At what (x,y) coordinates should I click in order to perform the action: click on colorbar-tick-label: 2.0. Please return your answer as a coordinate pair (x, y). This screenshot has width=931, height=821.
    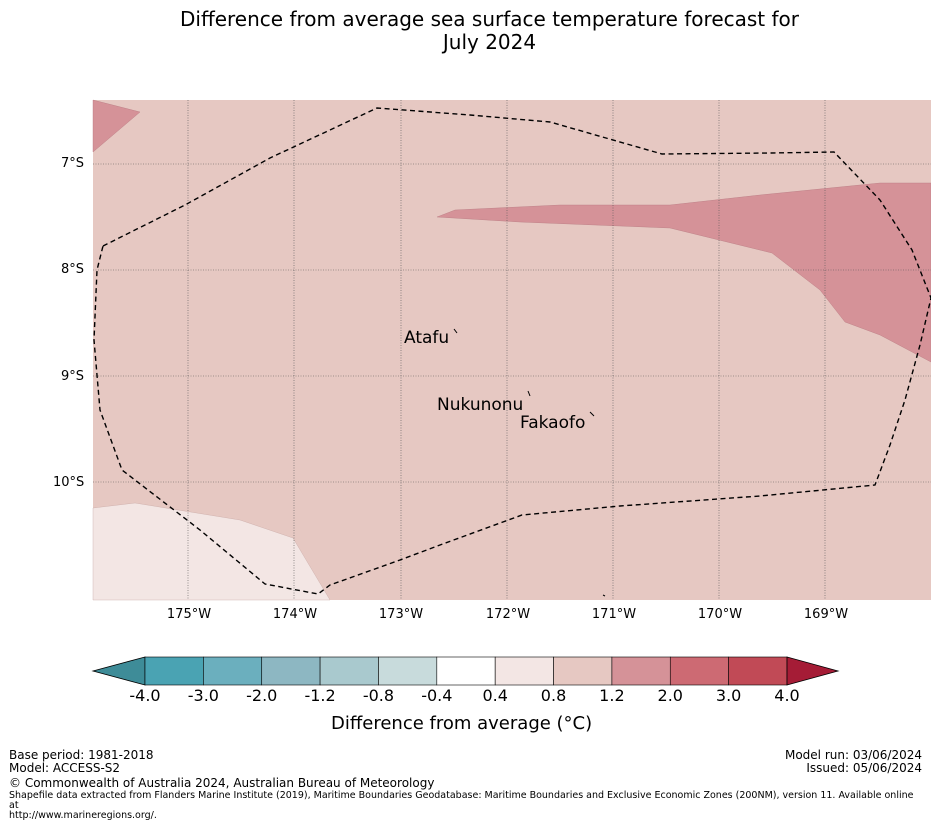
    Looking at the image, I should click on (670, 695).